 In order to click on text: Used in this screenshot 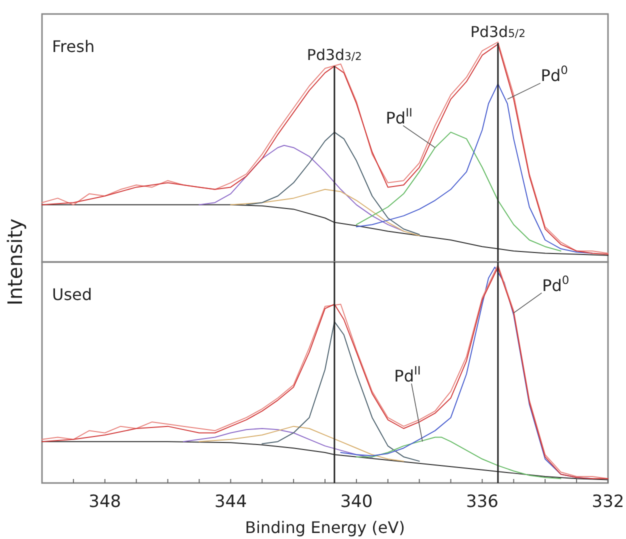, I will do `click(72, 294)`.